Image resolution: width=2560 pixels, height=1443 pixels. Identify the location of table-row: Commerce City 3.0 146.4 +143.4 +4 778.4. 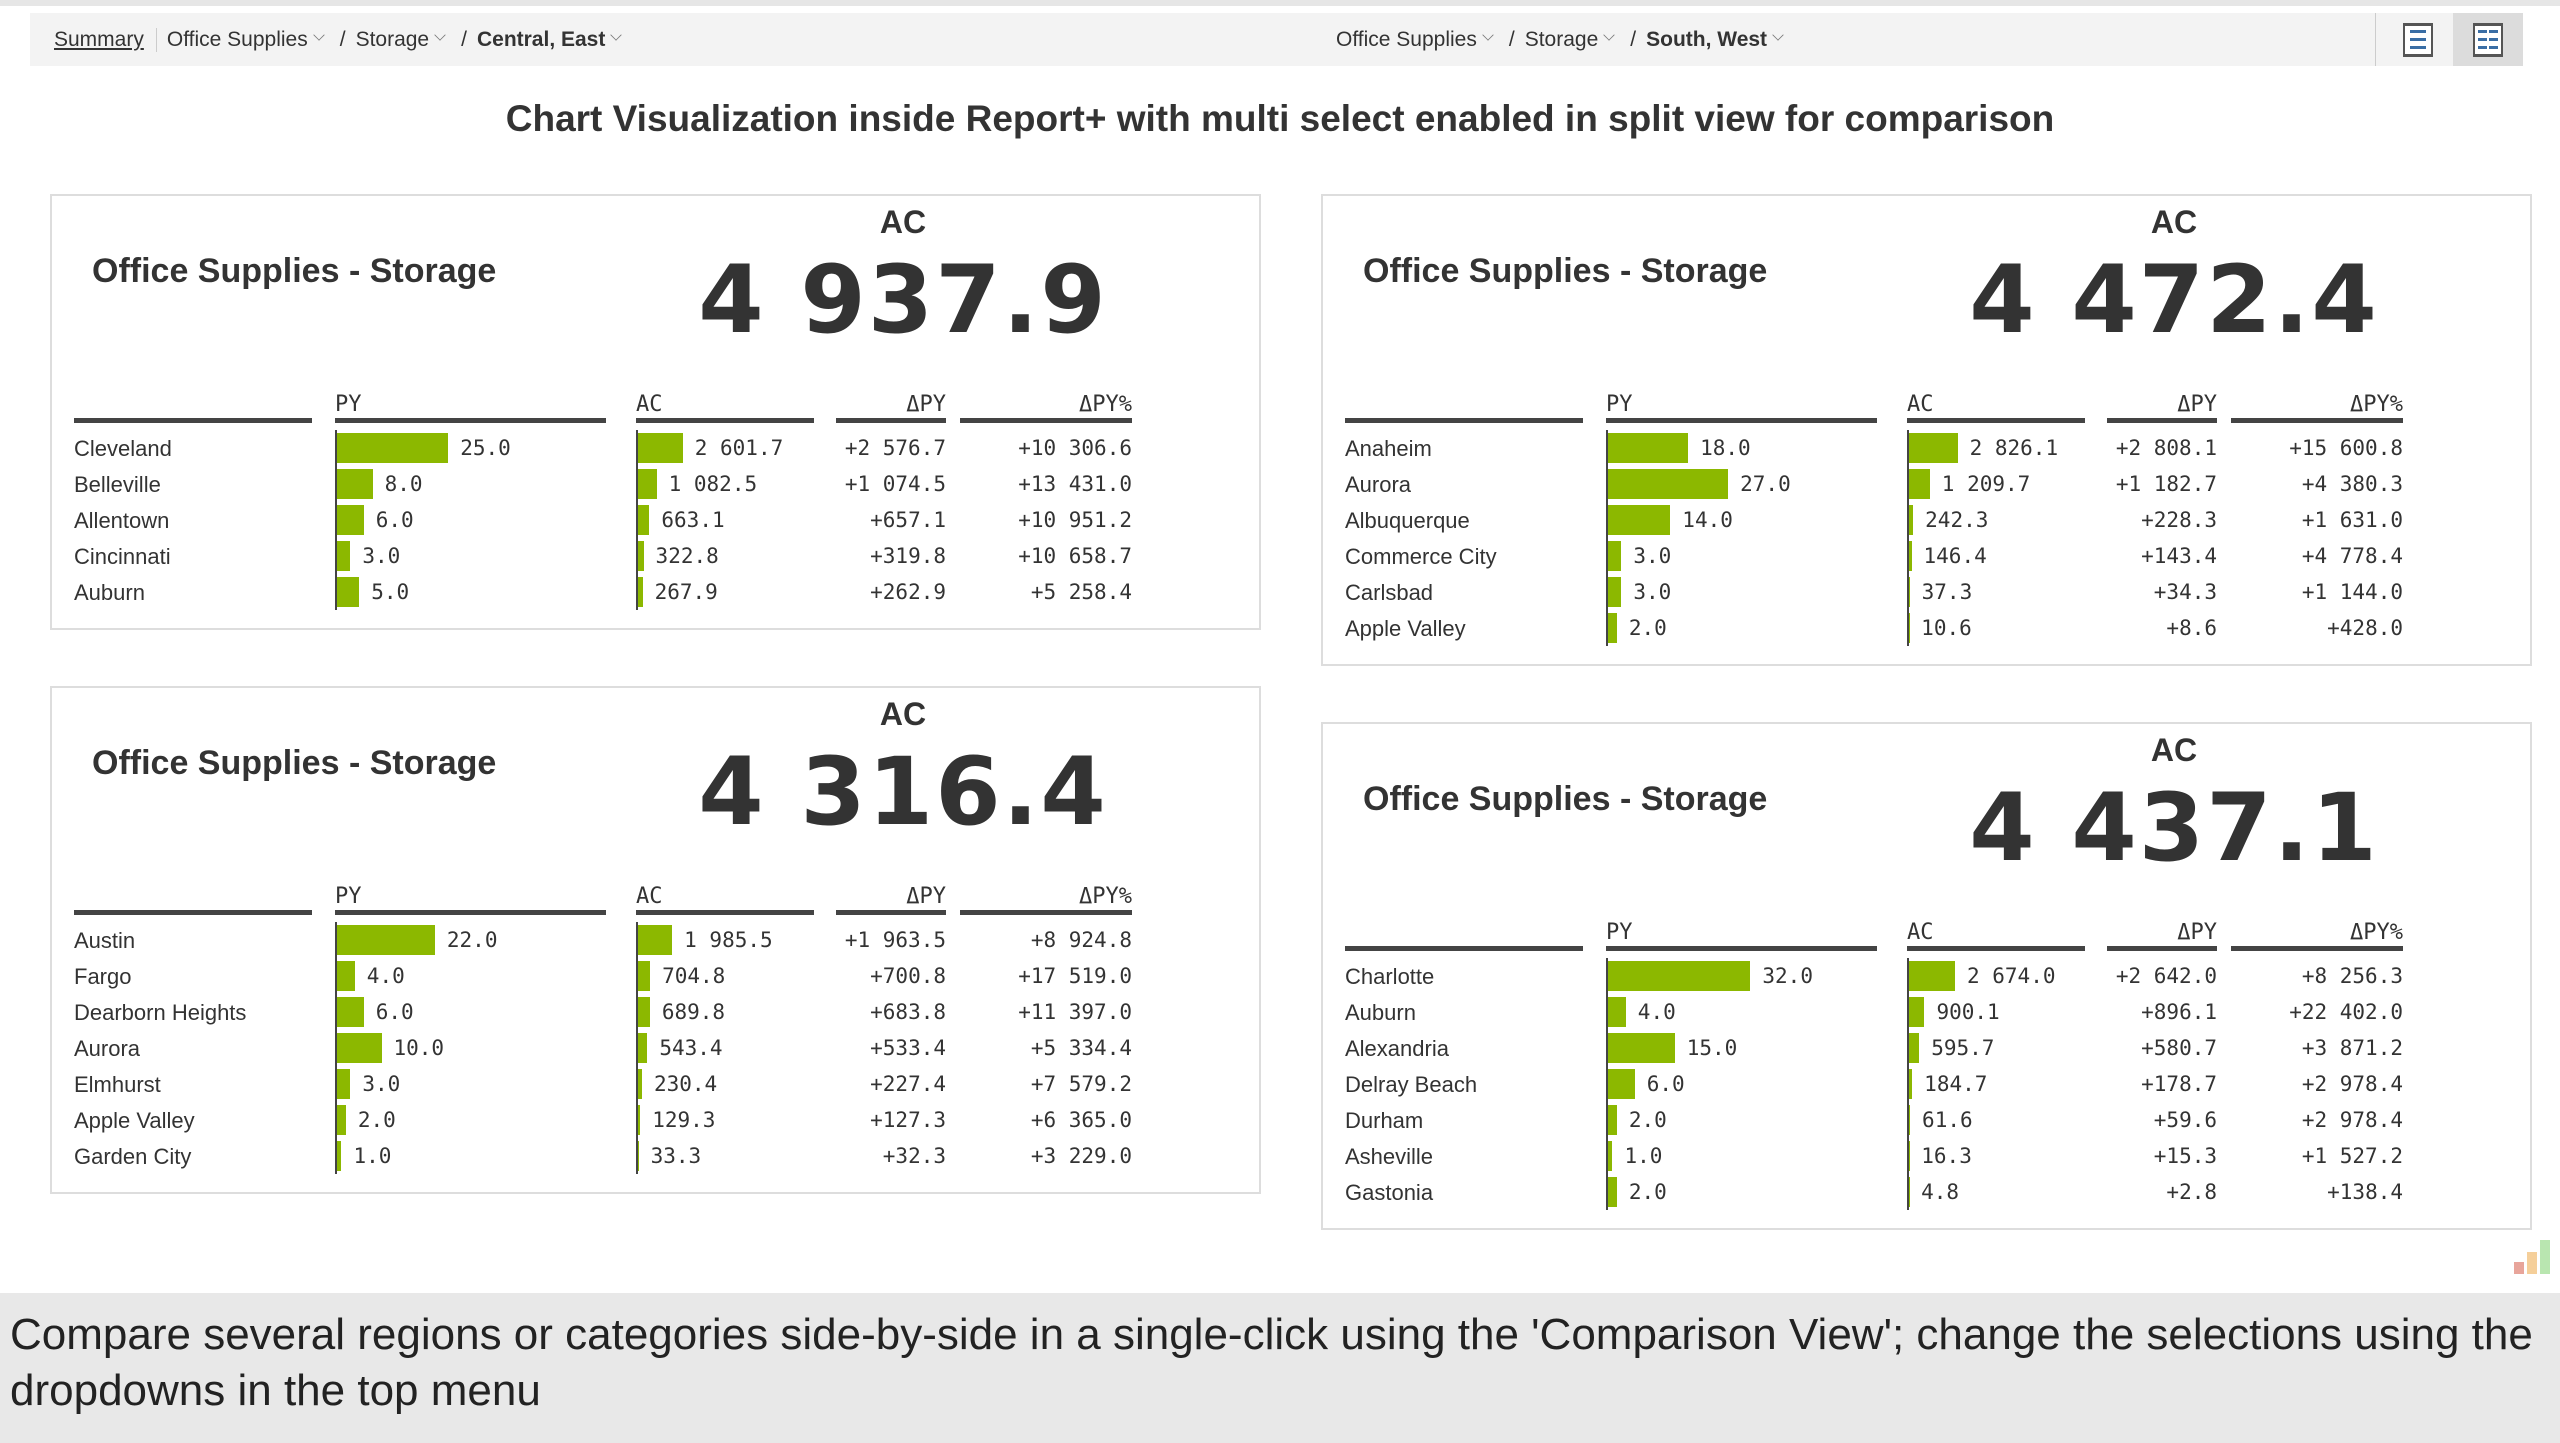
(1928, 556).